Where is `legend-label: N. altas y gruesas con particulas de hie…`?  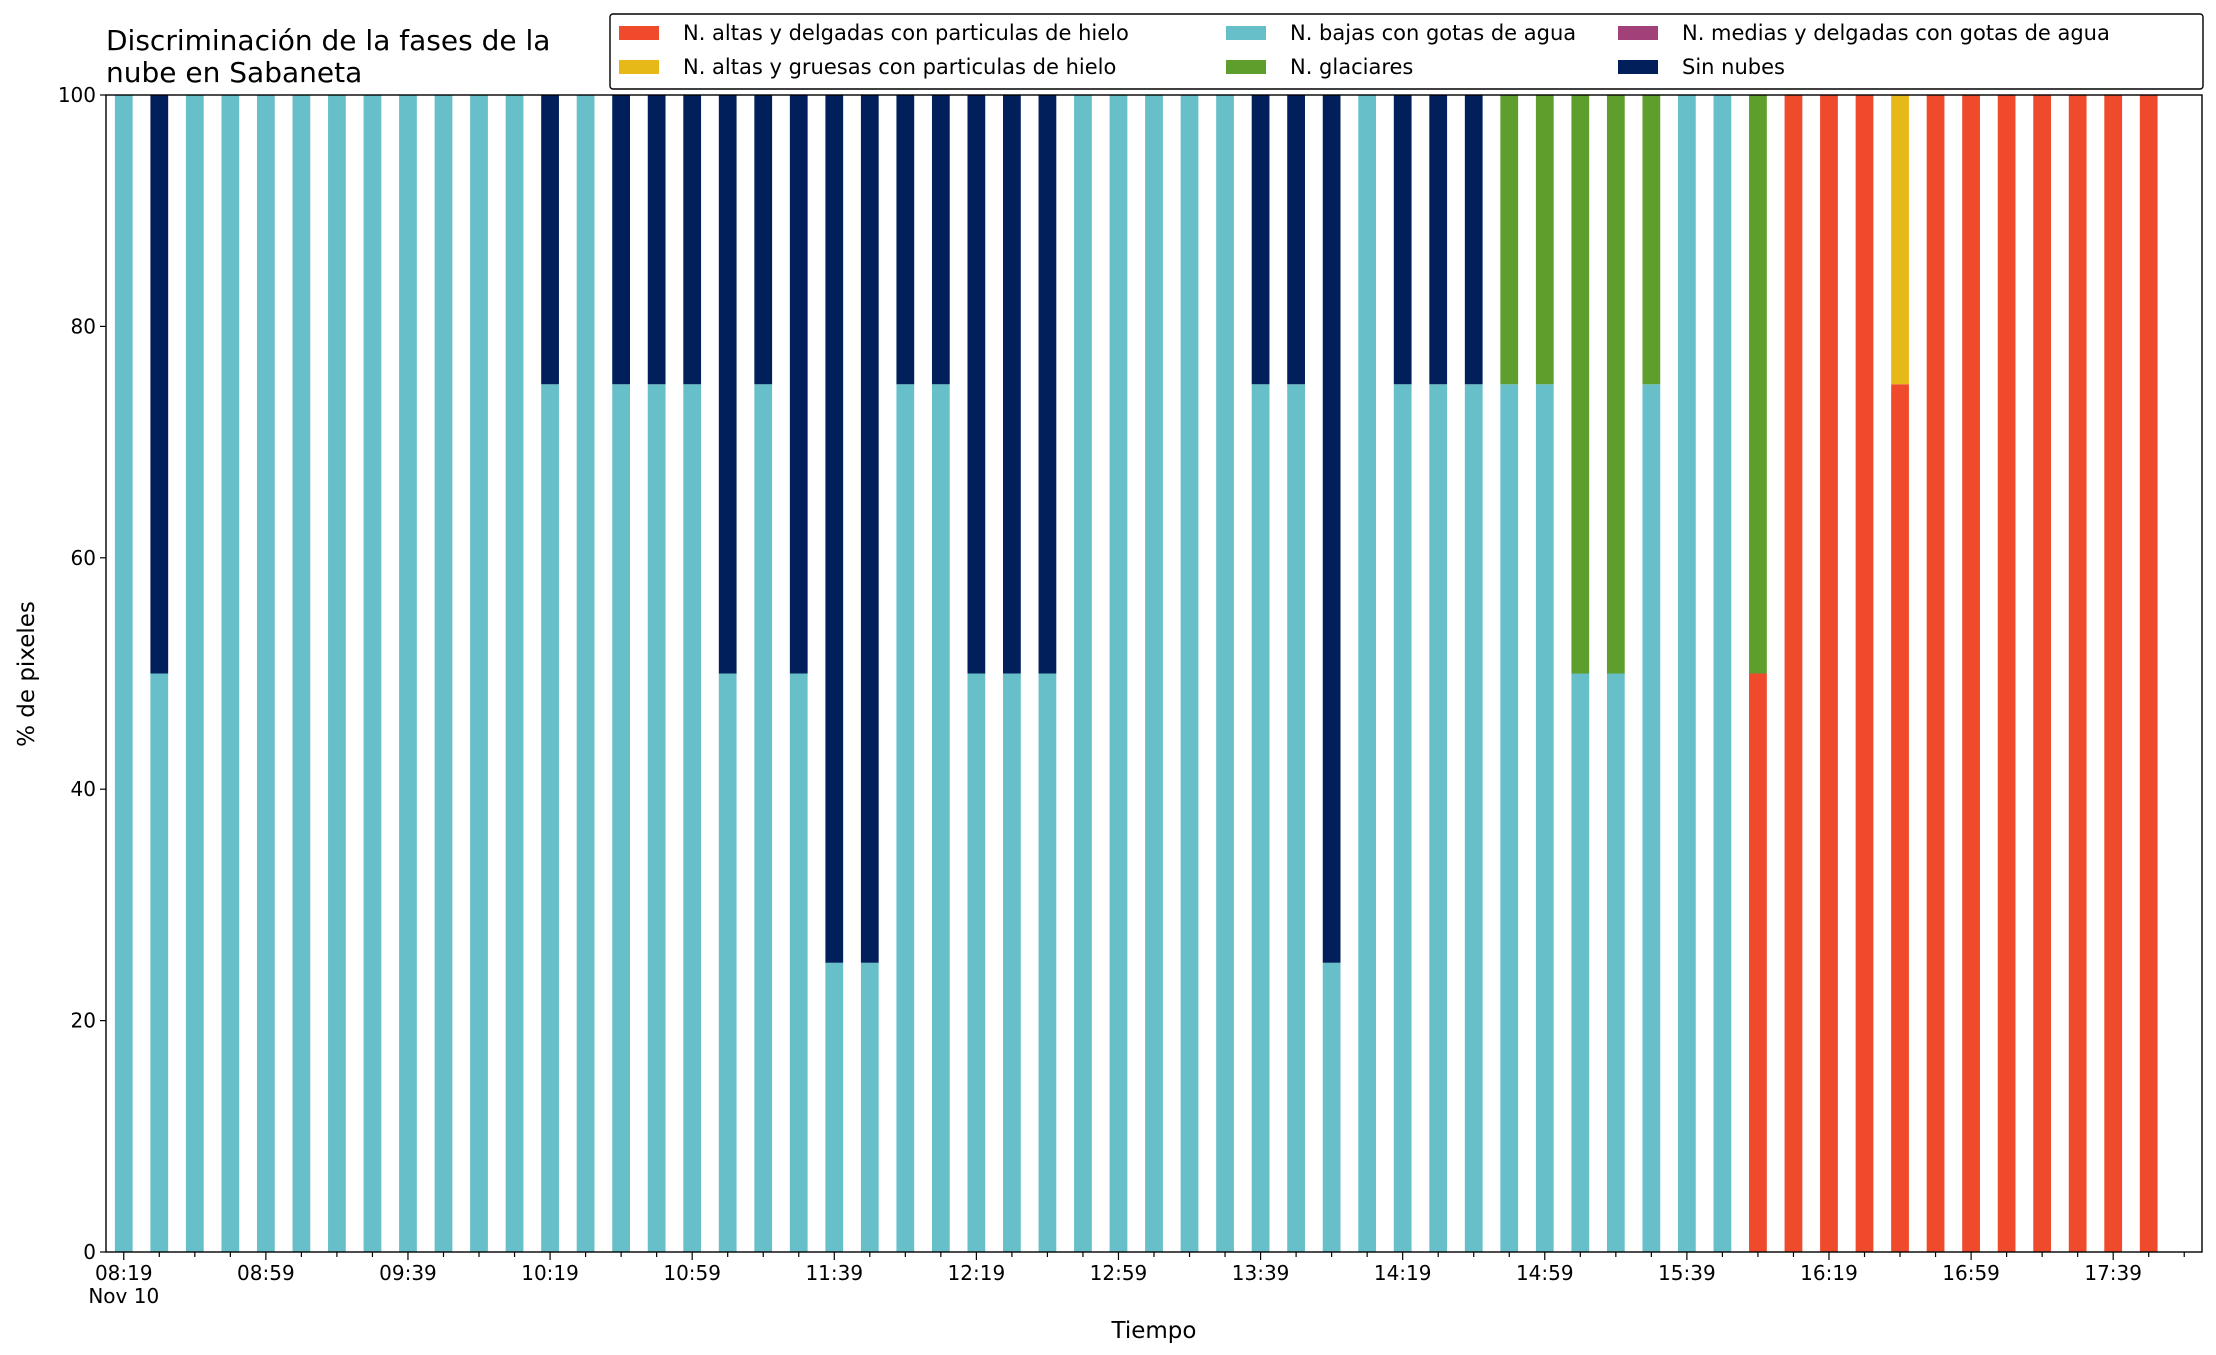 legend-label: N. altas y gruesas con particulas de hie… is located at coordinates (899, 67).